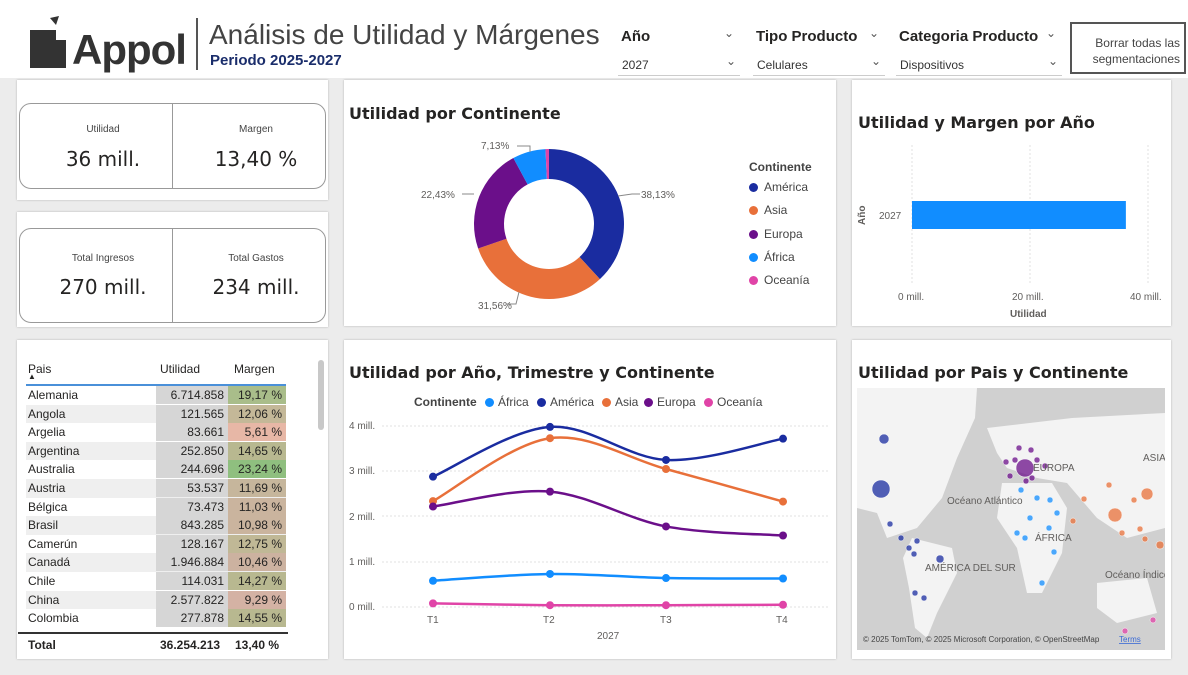 The width and height of the screenshot is (1188, 675). Describe the element at coordinates (550, 438) in the screenshot. I see `series-point-asia-t2` at that location.